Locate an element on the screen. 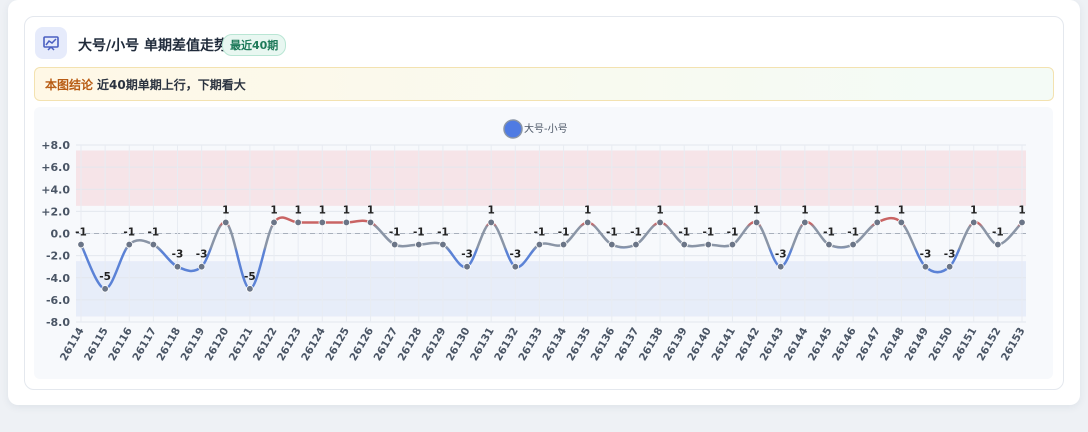 Image resolution: width=1088 pixels, height=432 pixels. chart-icon is located at coordinates (51, 43).